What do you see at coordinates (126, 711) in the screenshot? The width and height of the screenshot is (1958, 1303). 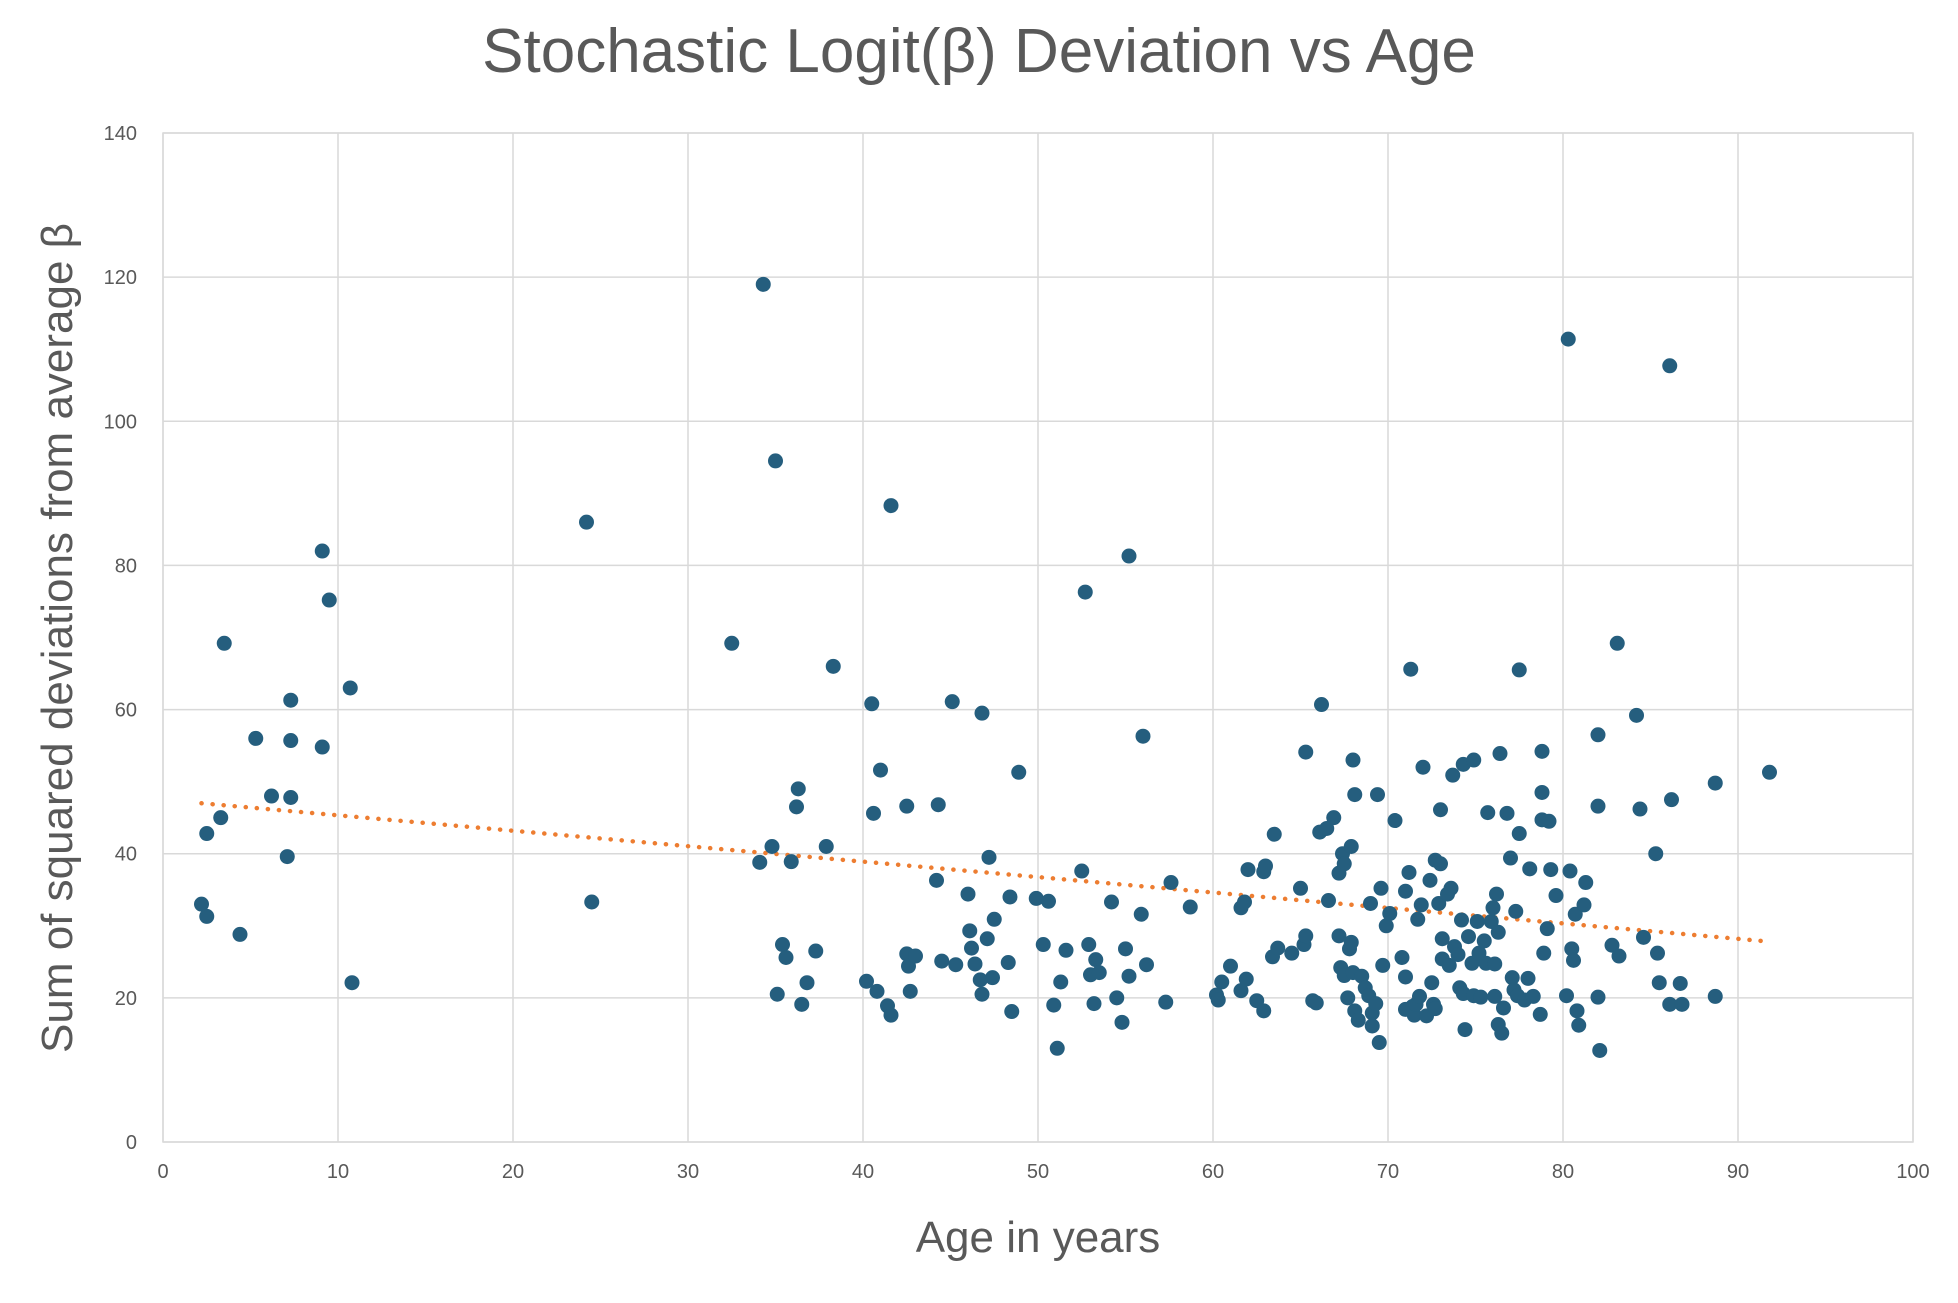 I see `y-tick-label: 60` at bounding box center [126, 711].